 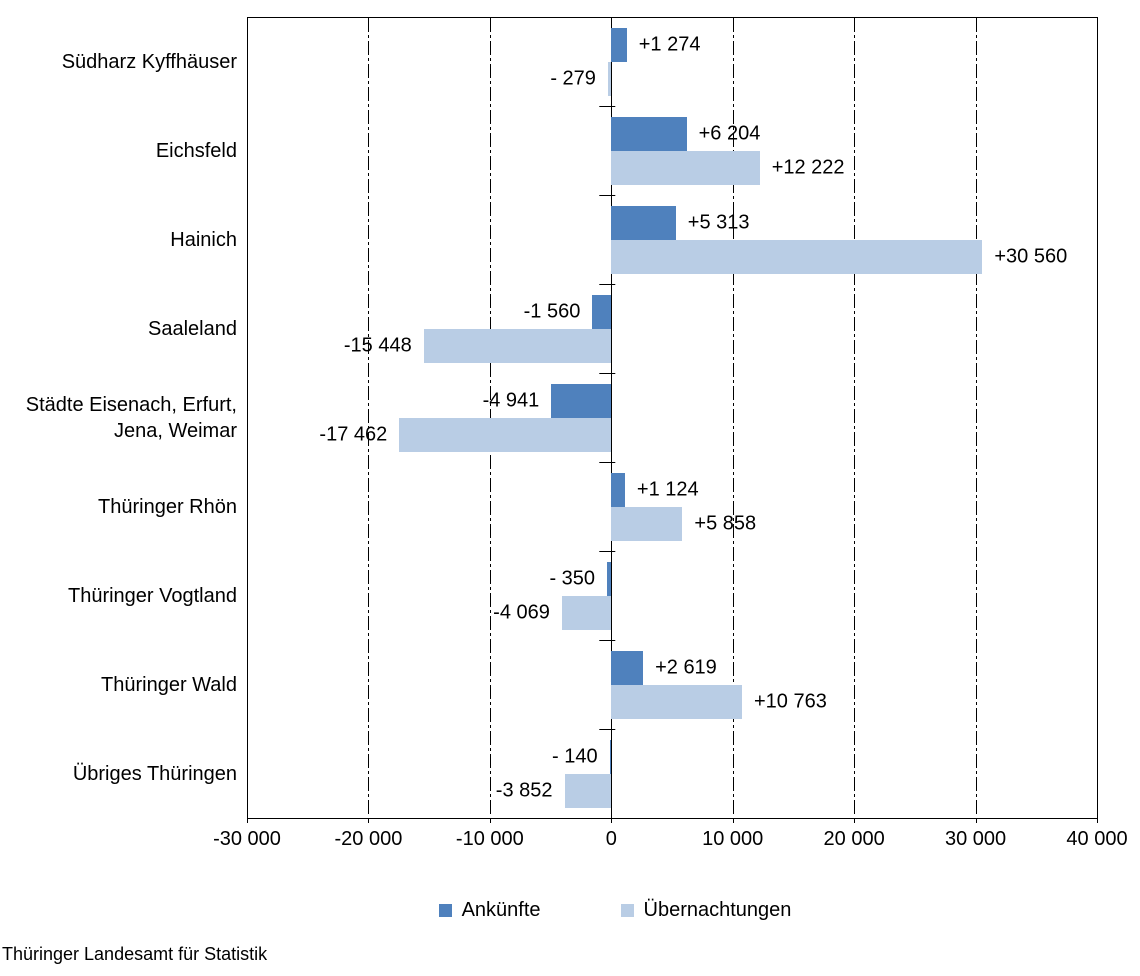 I want to click on category-label: Städte Eisenach, Erfurt, Jena, Weimar, so click(x=131, y=417).